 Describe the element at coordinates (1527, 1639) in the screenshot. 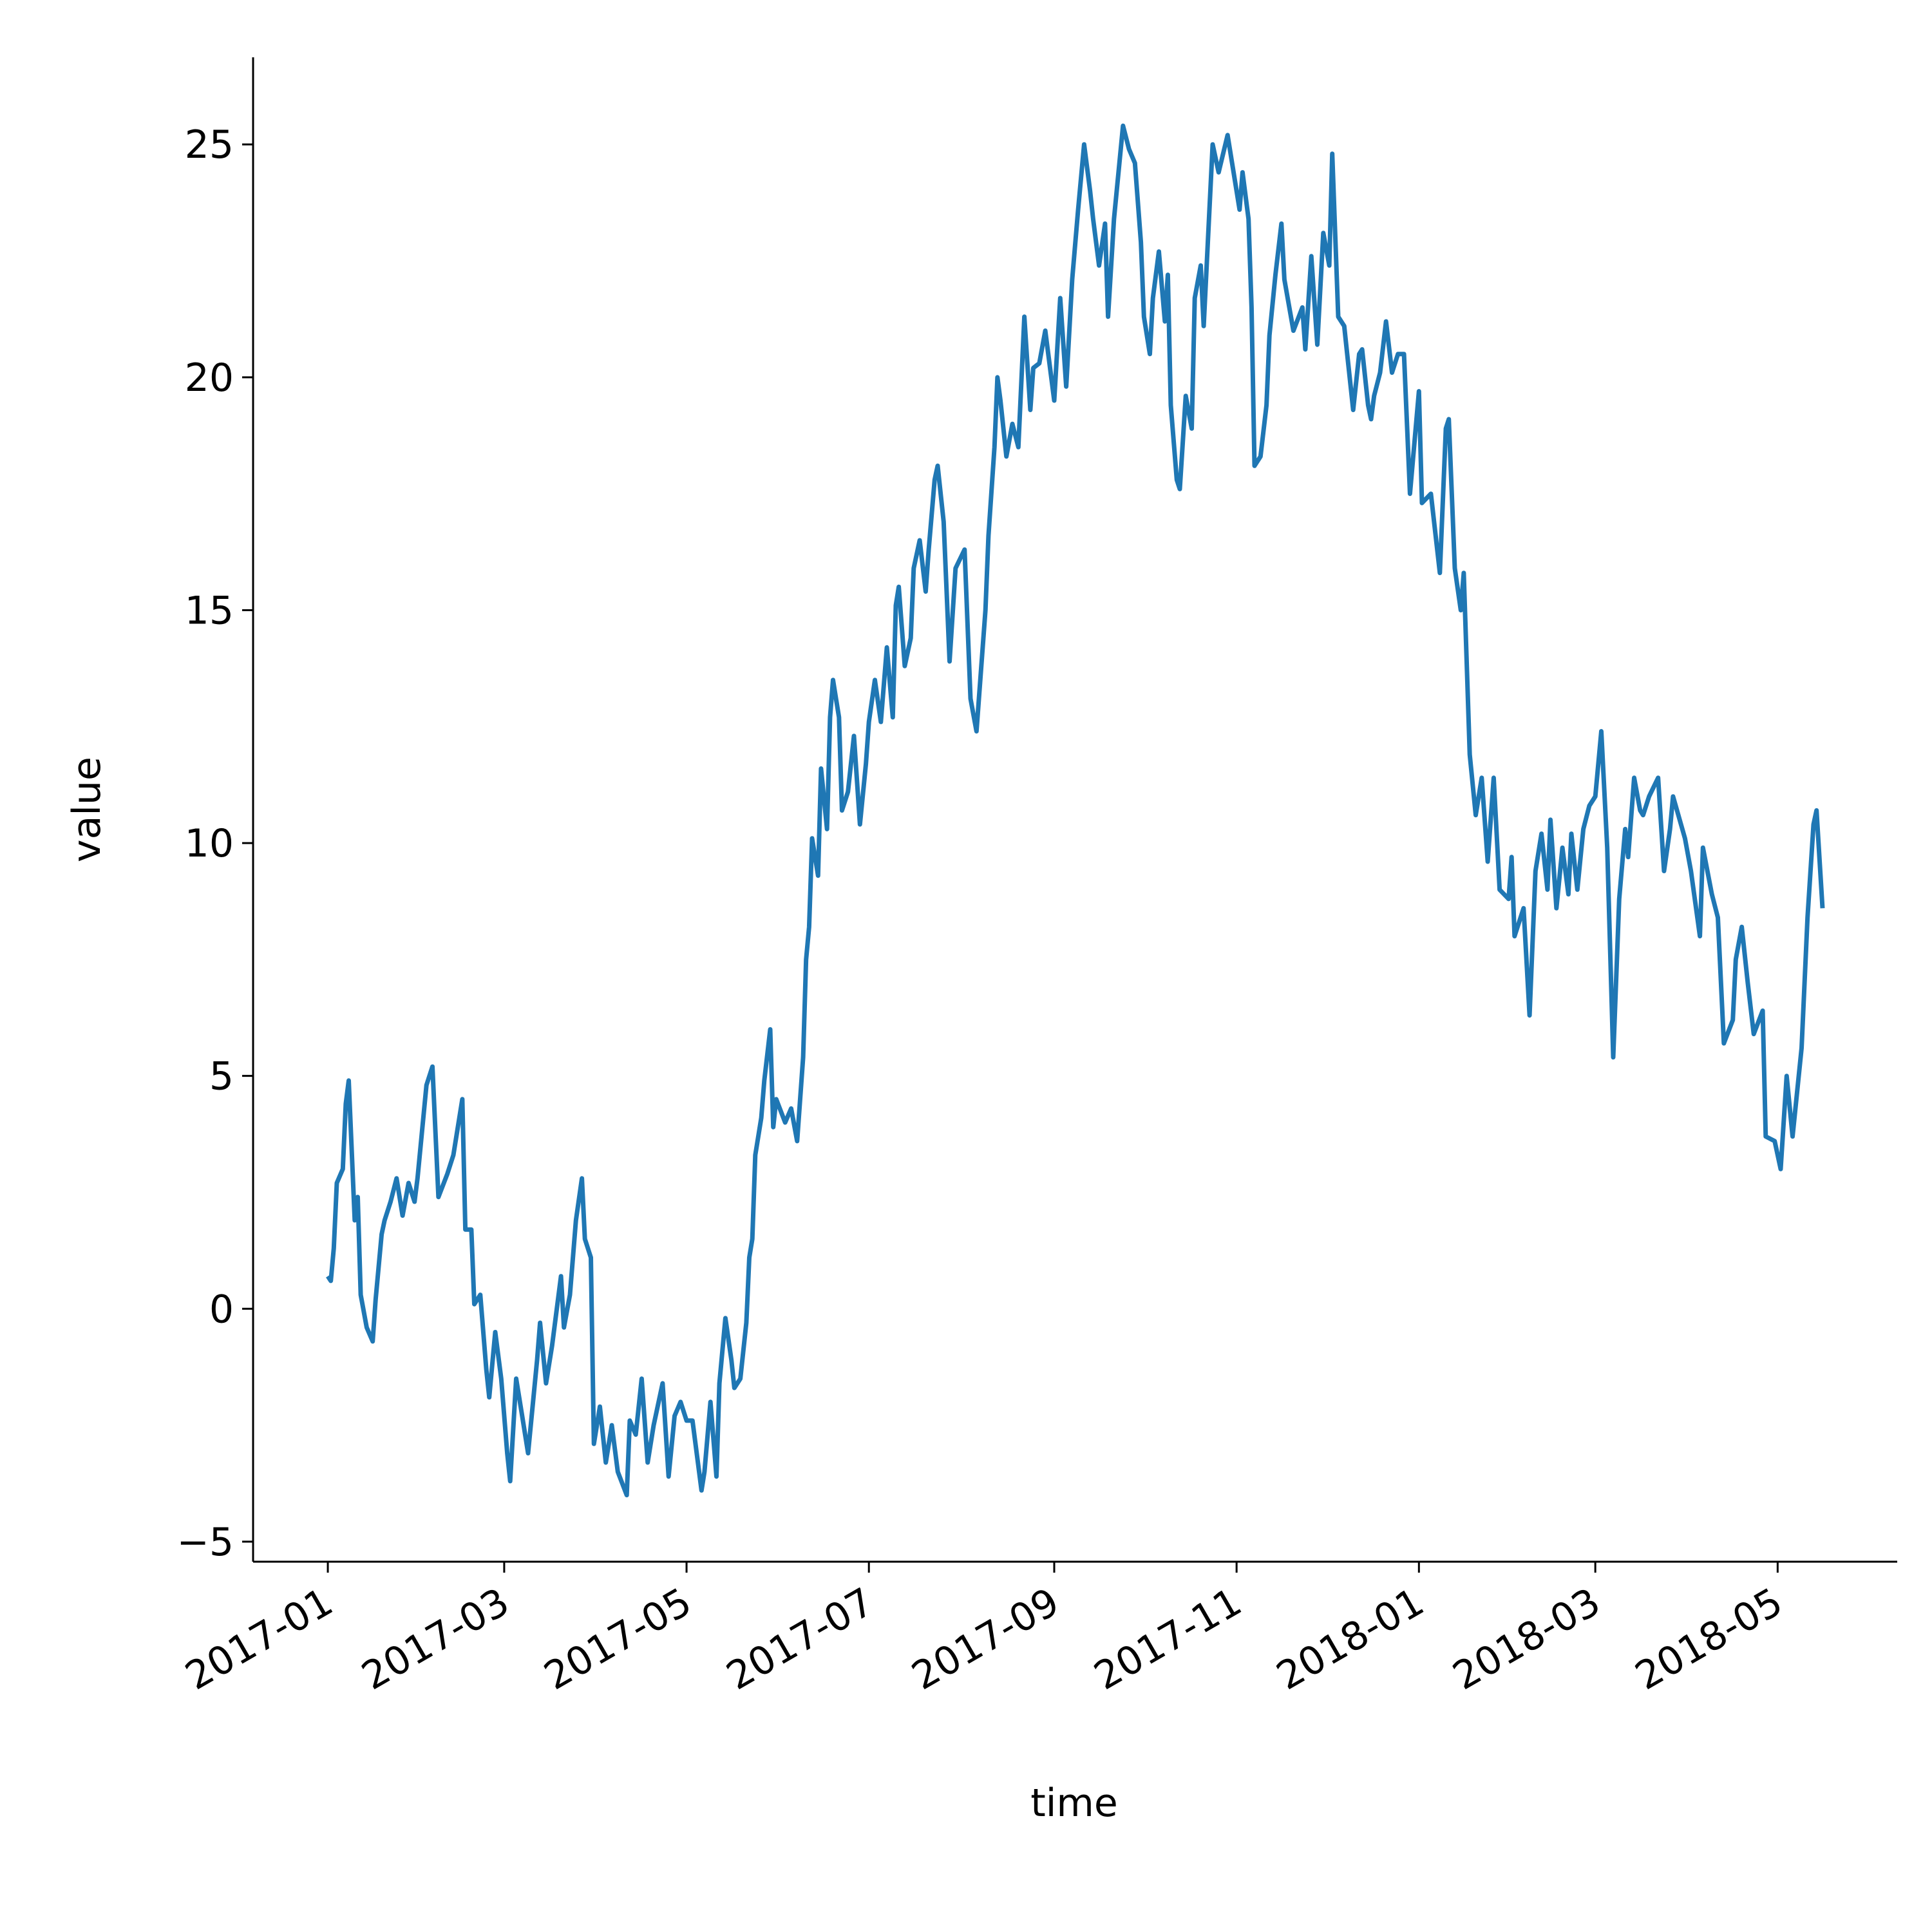

I see `x-tick-label: 2018-03` at that location.